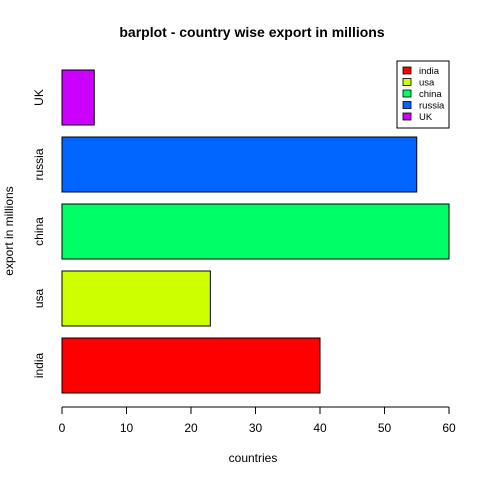  What do you see at coordinates (39, 366) in the screenshot?
I see `y-tick-label-india: india` at bounding box center [39, 366].